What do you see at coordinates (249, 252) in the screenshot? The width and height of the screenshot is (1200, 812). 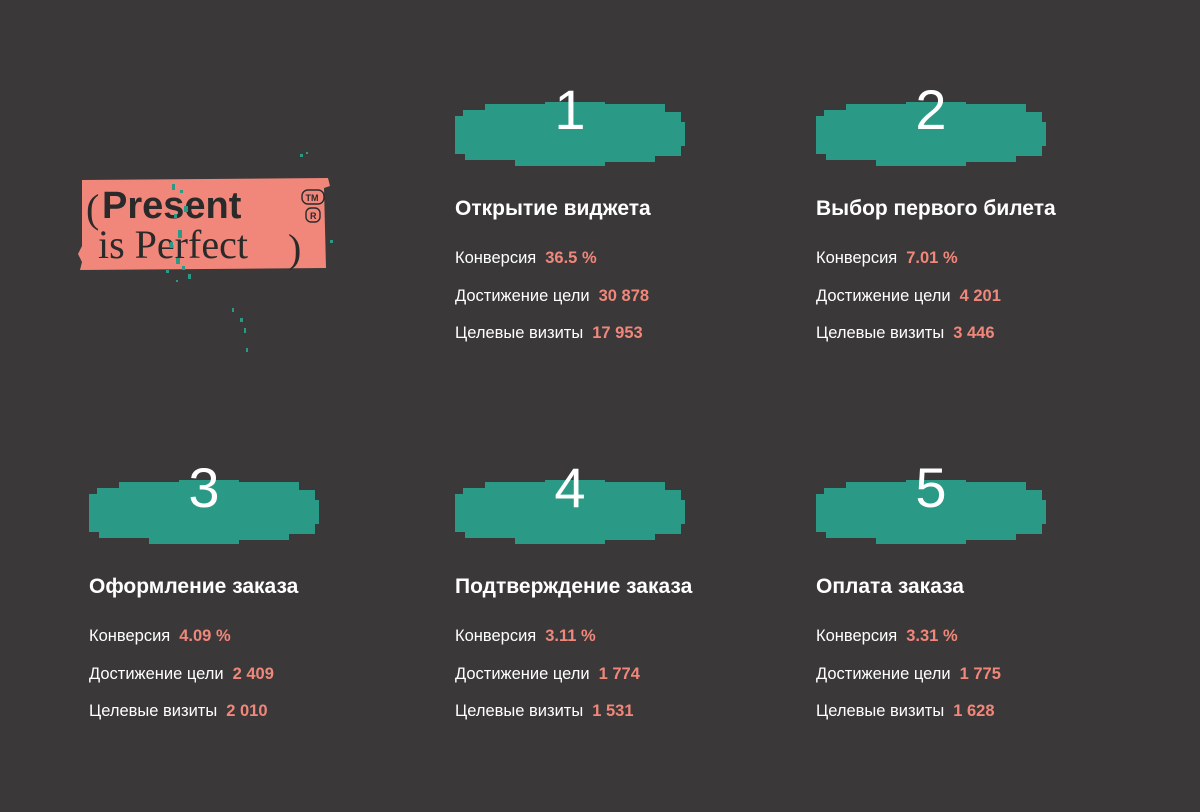 I see `glitch-pixels` at bounding box center [249, 252].